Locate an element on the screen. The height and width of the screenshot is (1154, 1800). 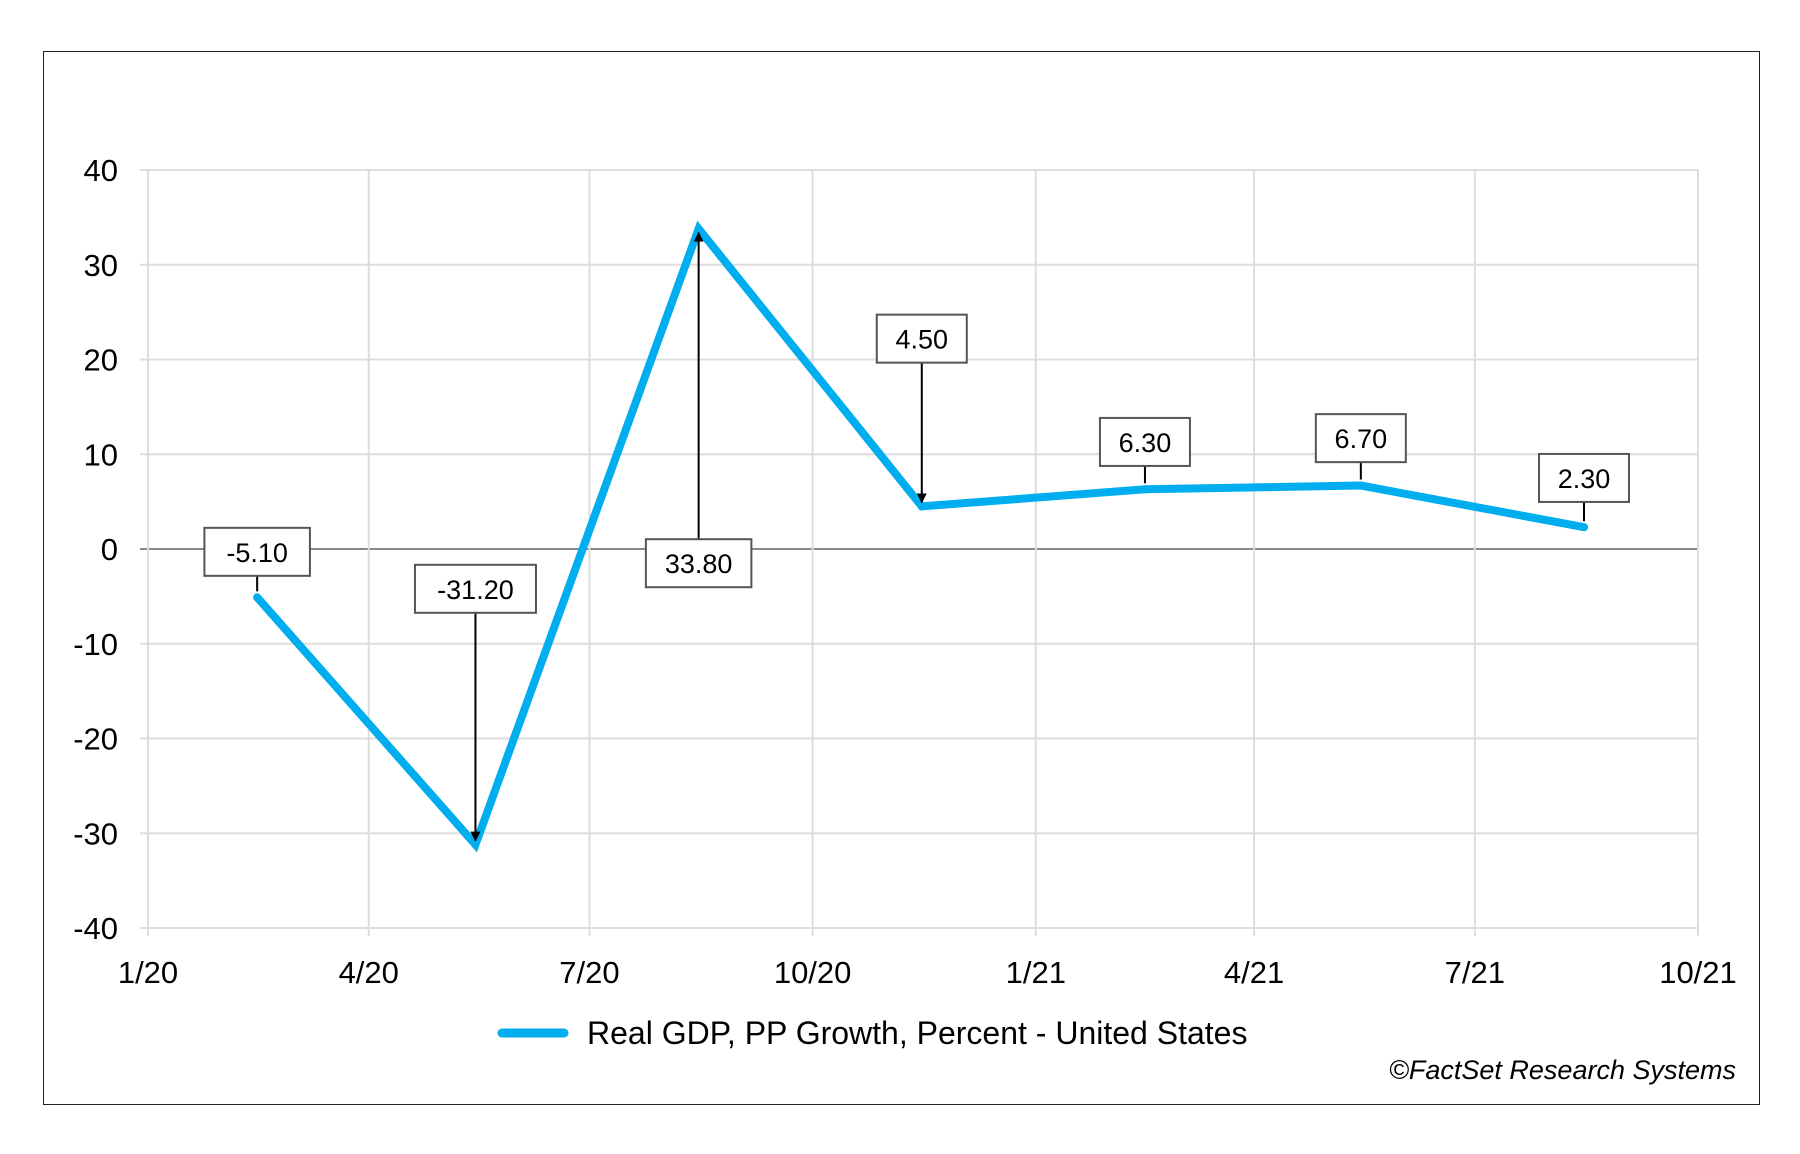
callout: 2.30 is located at coordinates (1583, 487).